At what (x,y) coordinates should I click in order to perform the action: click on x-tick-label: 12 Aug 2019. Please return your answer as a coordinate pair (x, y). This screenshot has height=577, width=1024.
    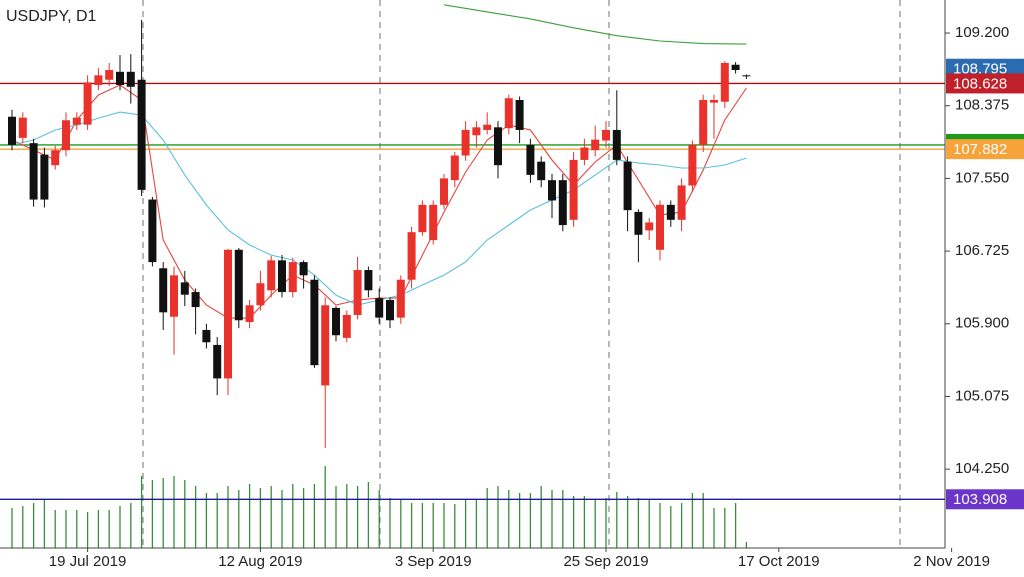
    Looking at the image, I should click on (260, 561).